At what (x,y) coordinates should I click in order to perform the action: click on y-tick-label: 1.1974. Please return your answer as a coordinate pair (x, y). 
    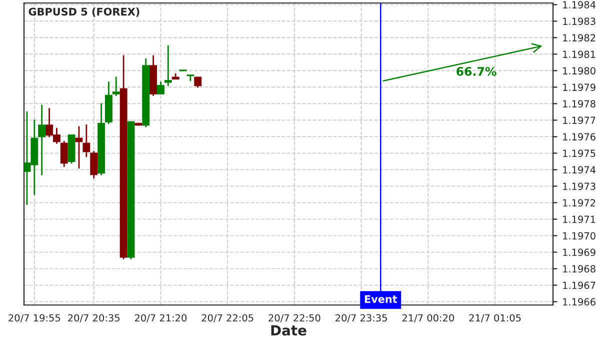
    Looking at the image, I should click on (579, 170).